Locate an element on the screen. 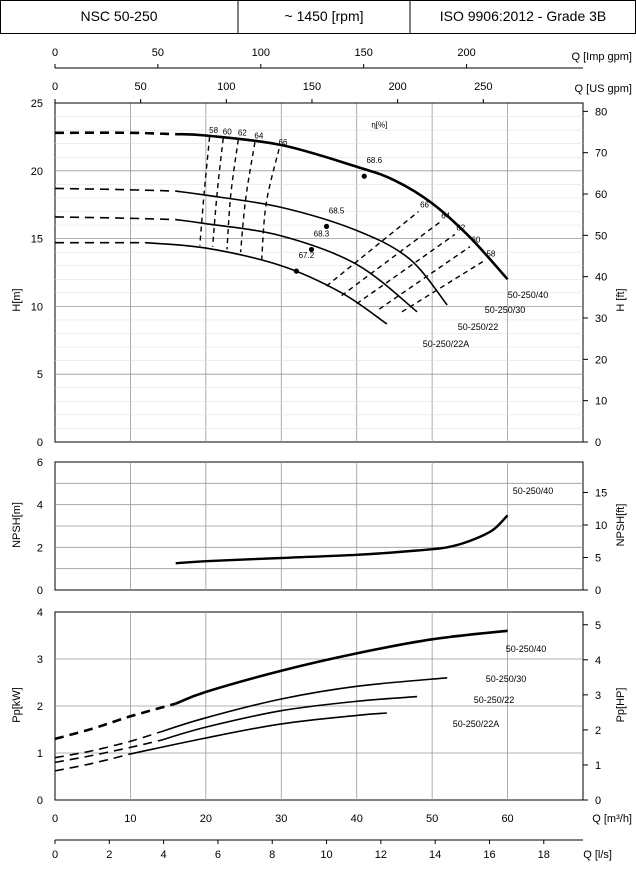  head-left-tick: 20 is located at coordinates (37, 172).